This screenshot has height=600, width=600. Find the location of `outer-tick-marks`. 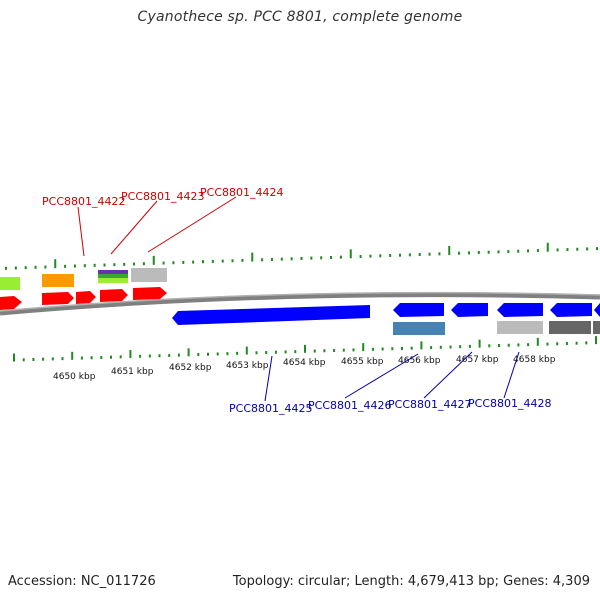

outer-tick-marks is located at coordinates (301, 256).